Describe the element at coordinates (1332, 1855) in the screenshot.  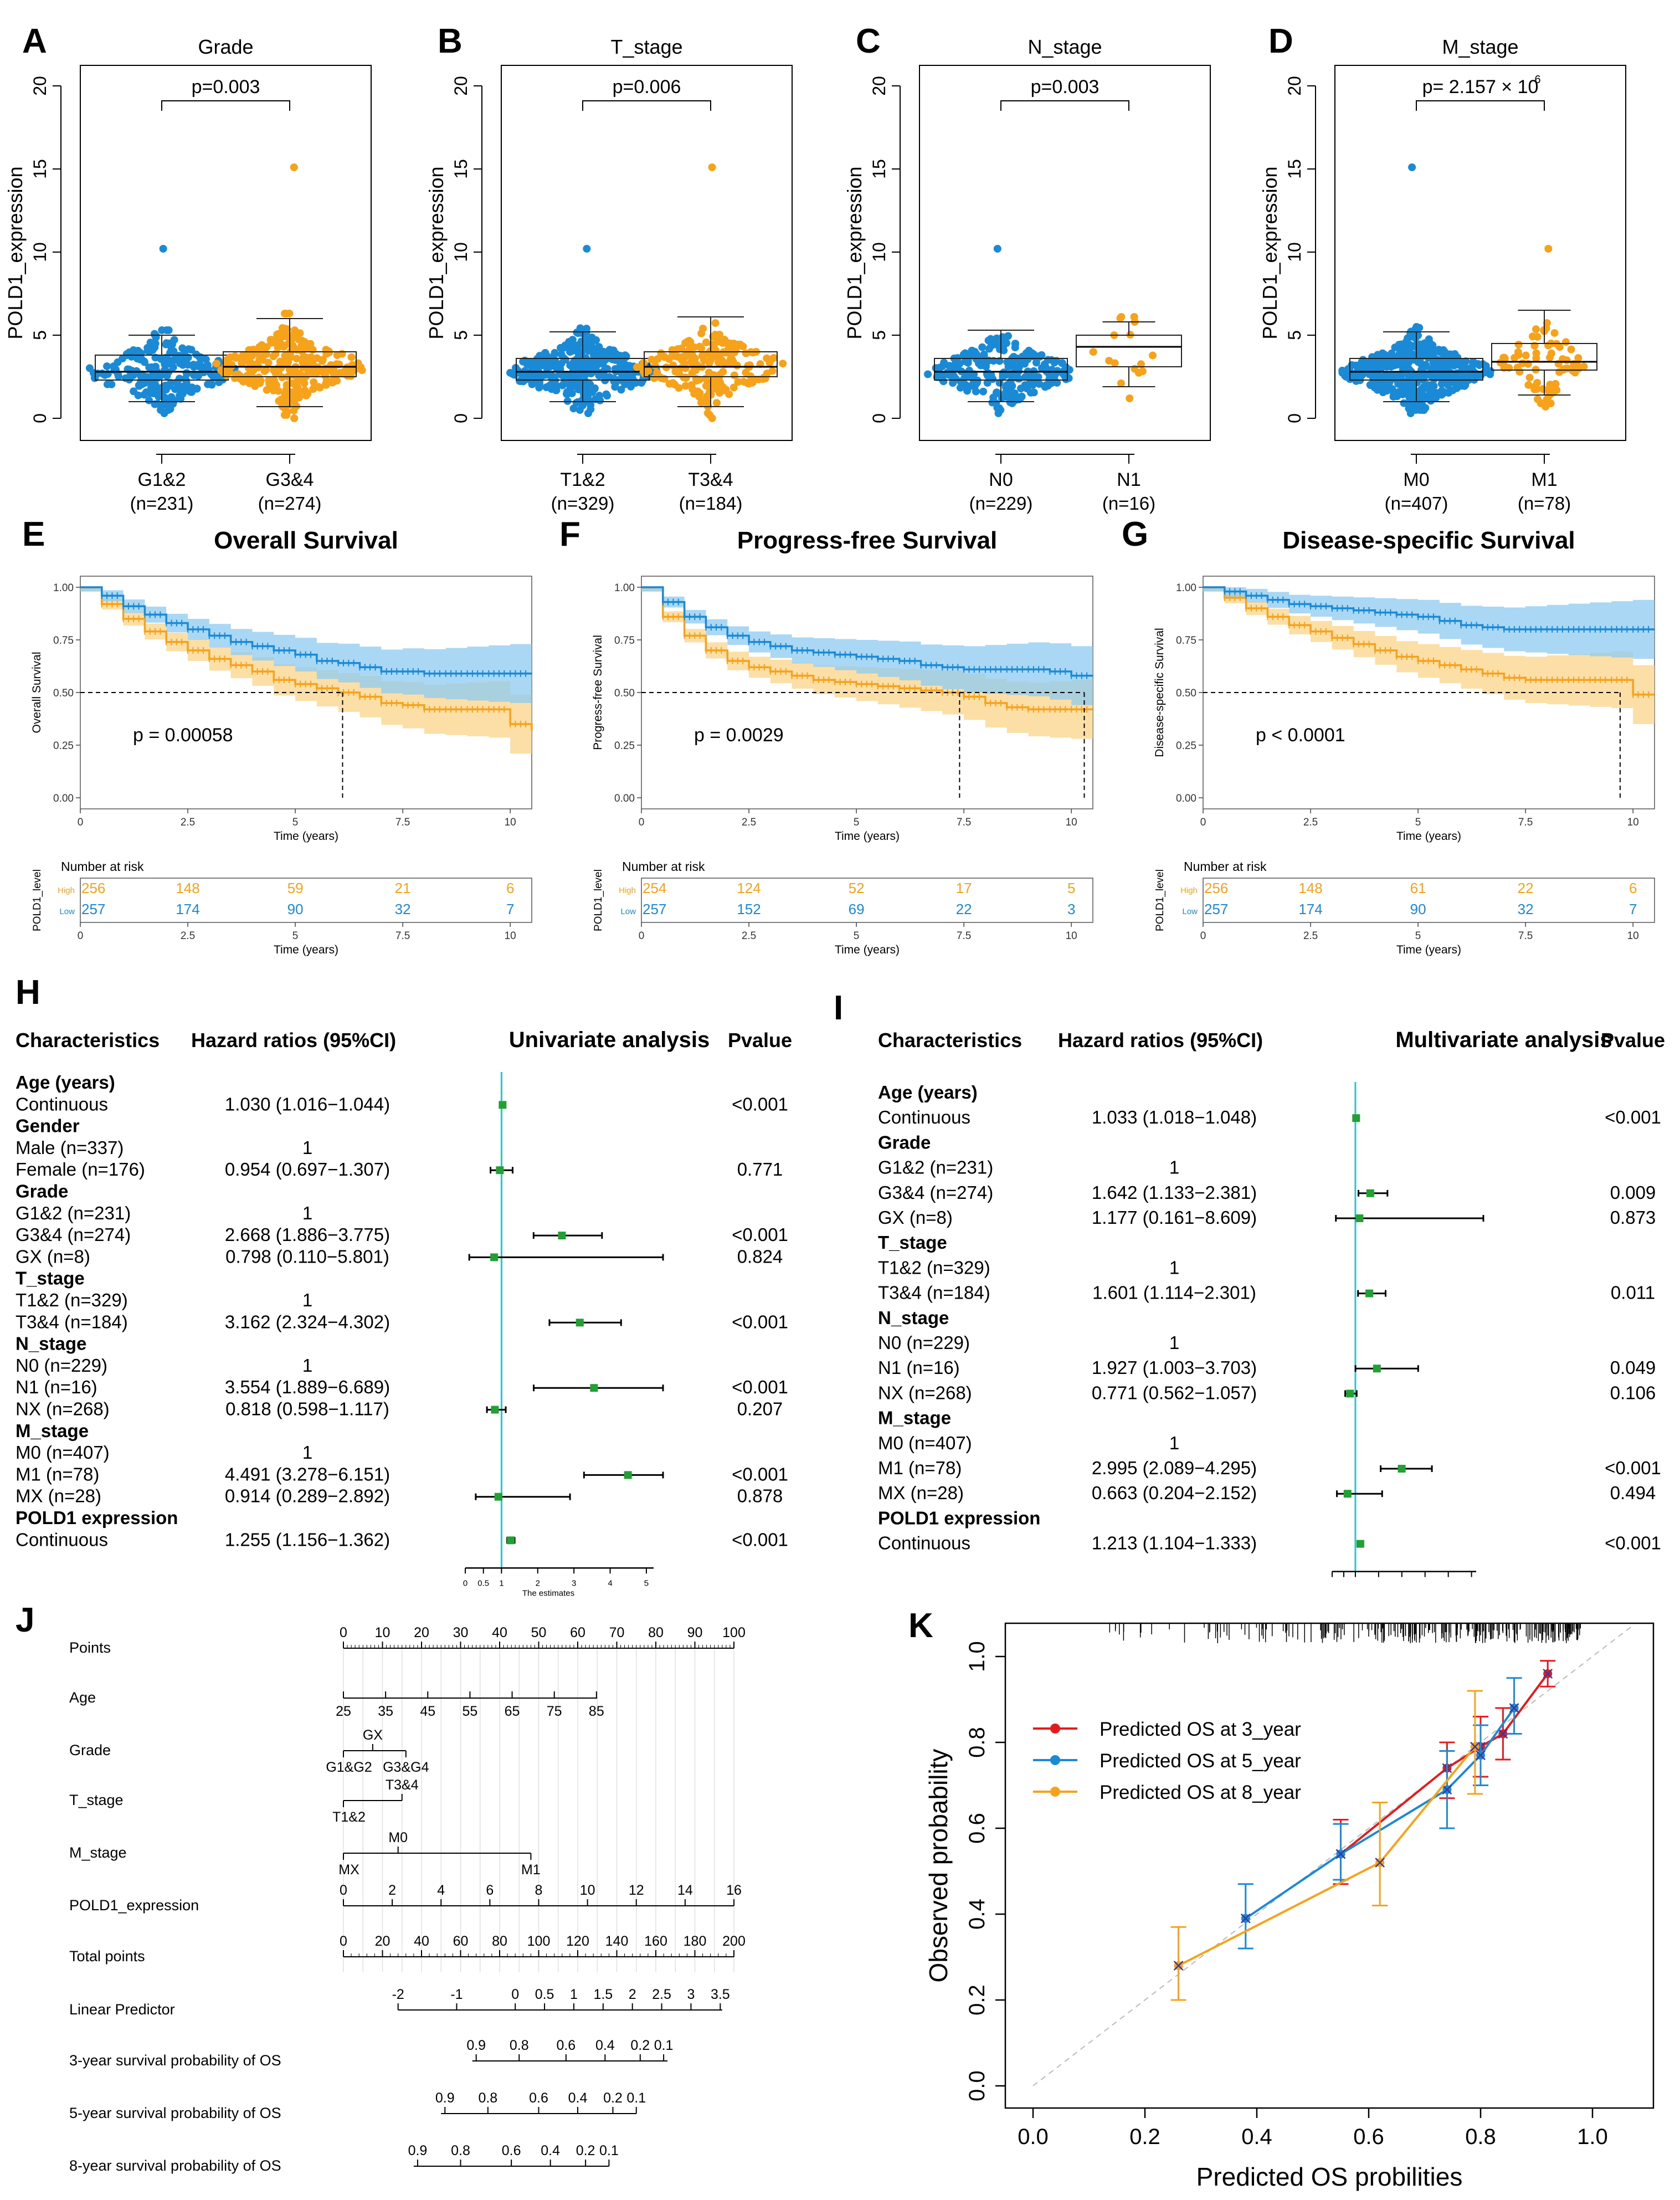
I see `ideal-line` at that location.